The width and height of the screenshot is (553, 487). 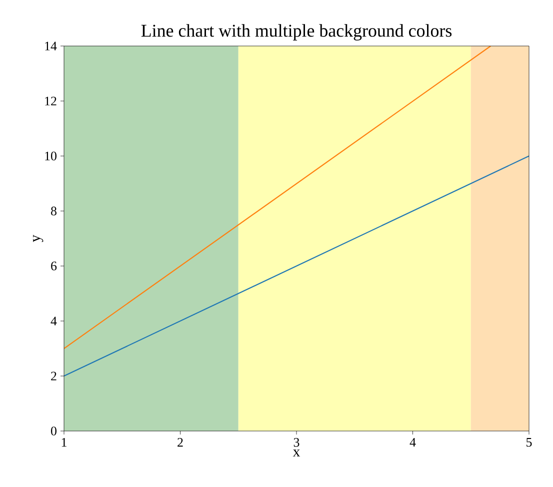 I want to click on y-tick-label: 12, so click(x=50, y=101).